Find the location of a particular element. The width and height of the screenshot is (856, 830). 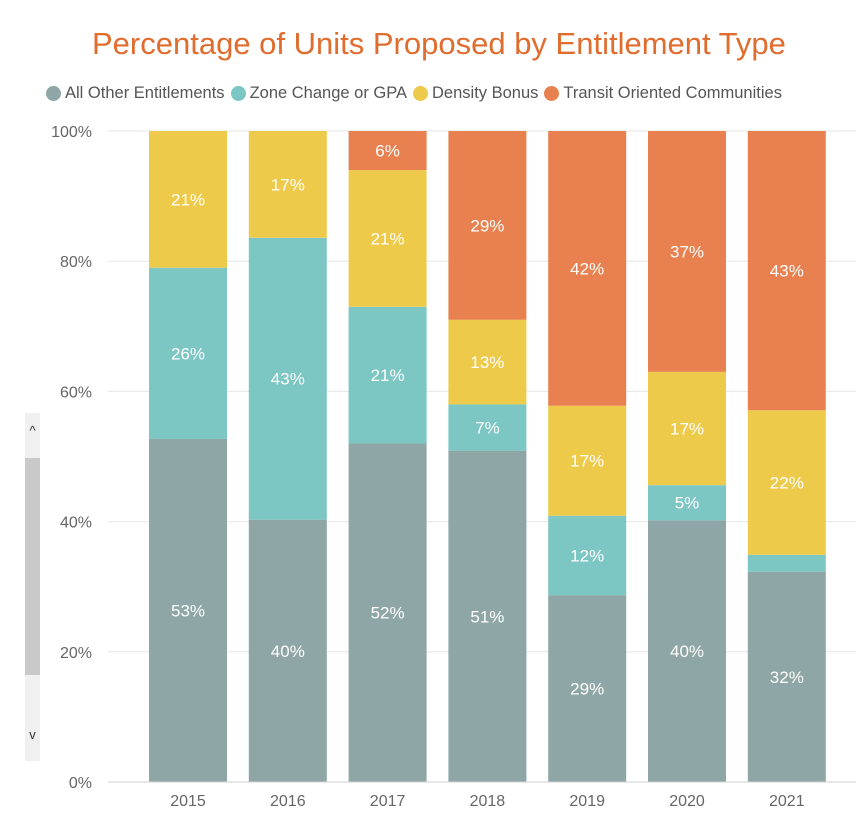

legend-label: Transit Oriented Communities is located at coordinates (672, 93).